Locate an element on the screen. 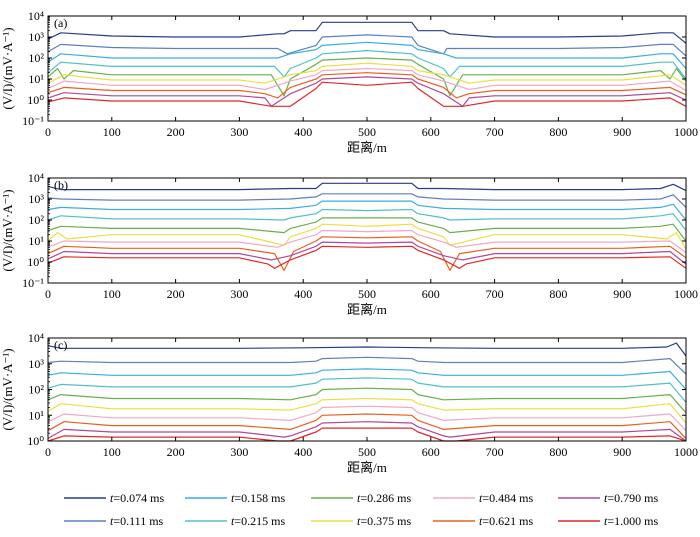 The width and height of the screenshot is (700, 537). legend-item-8: t=0.375 ms is located at coordinates (361, 521).